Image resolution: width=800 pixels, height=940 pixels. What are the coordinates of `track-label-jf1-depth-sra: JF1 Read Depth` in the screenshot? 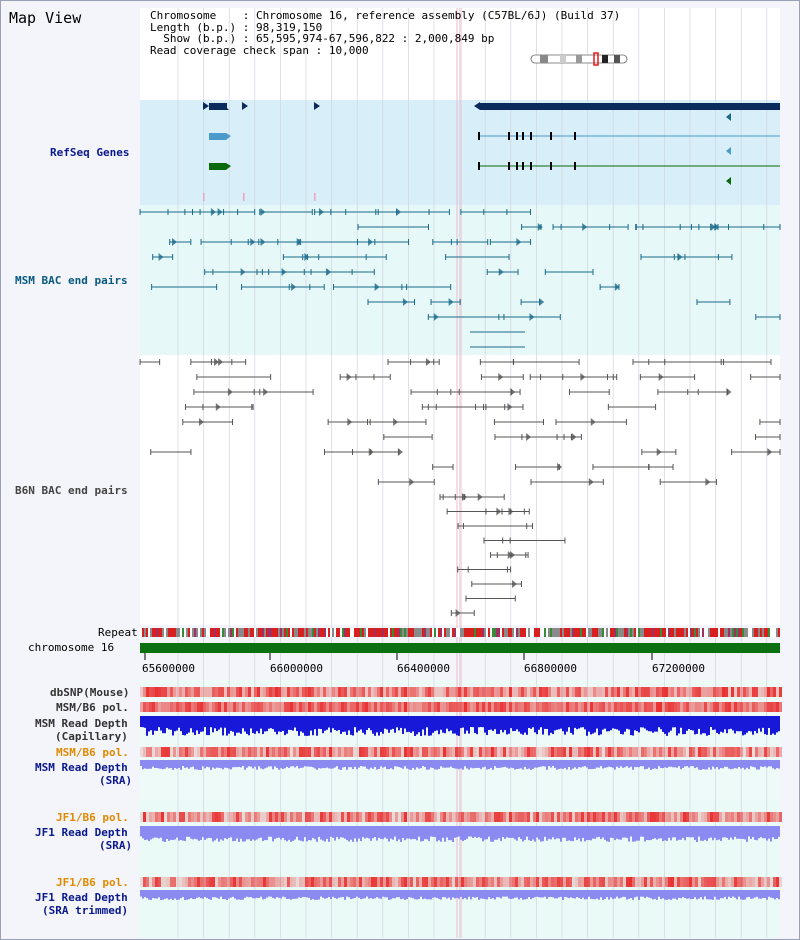 It's located at (81, 832).